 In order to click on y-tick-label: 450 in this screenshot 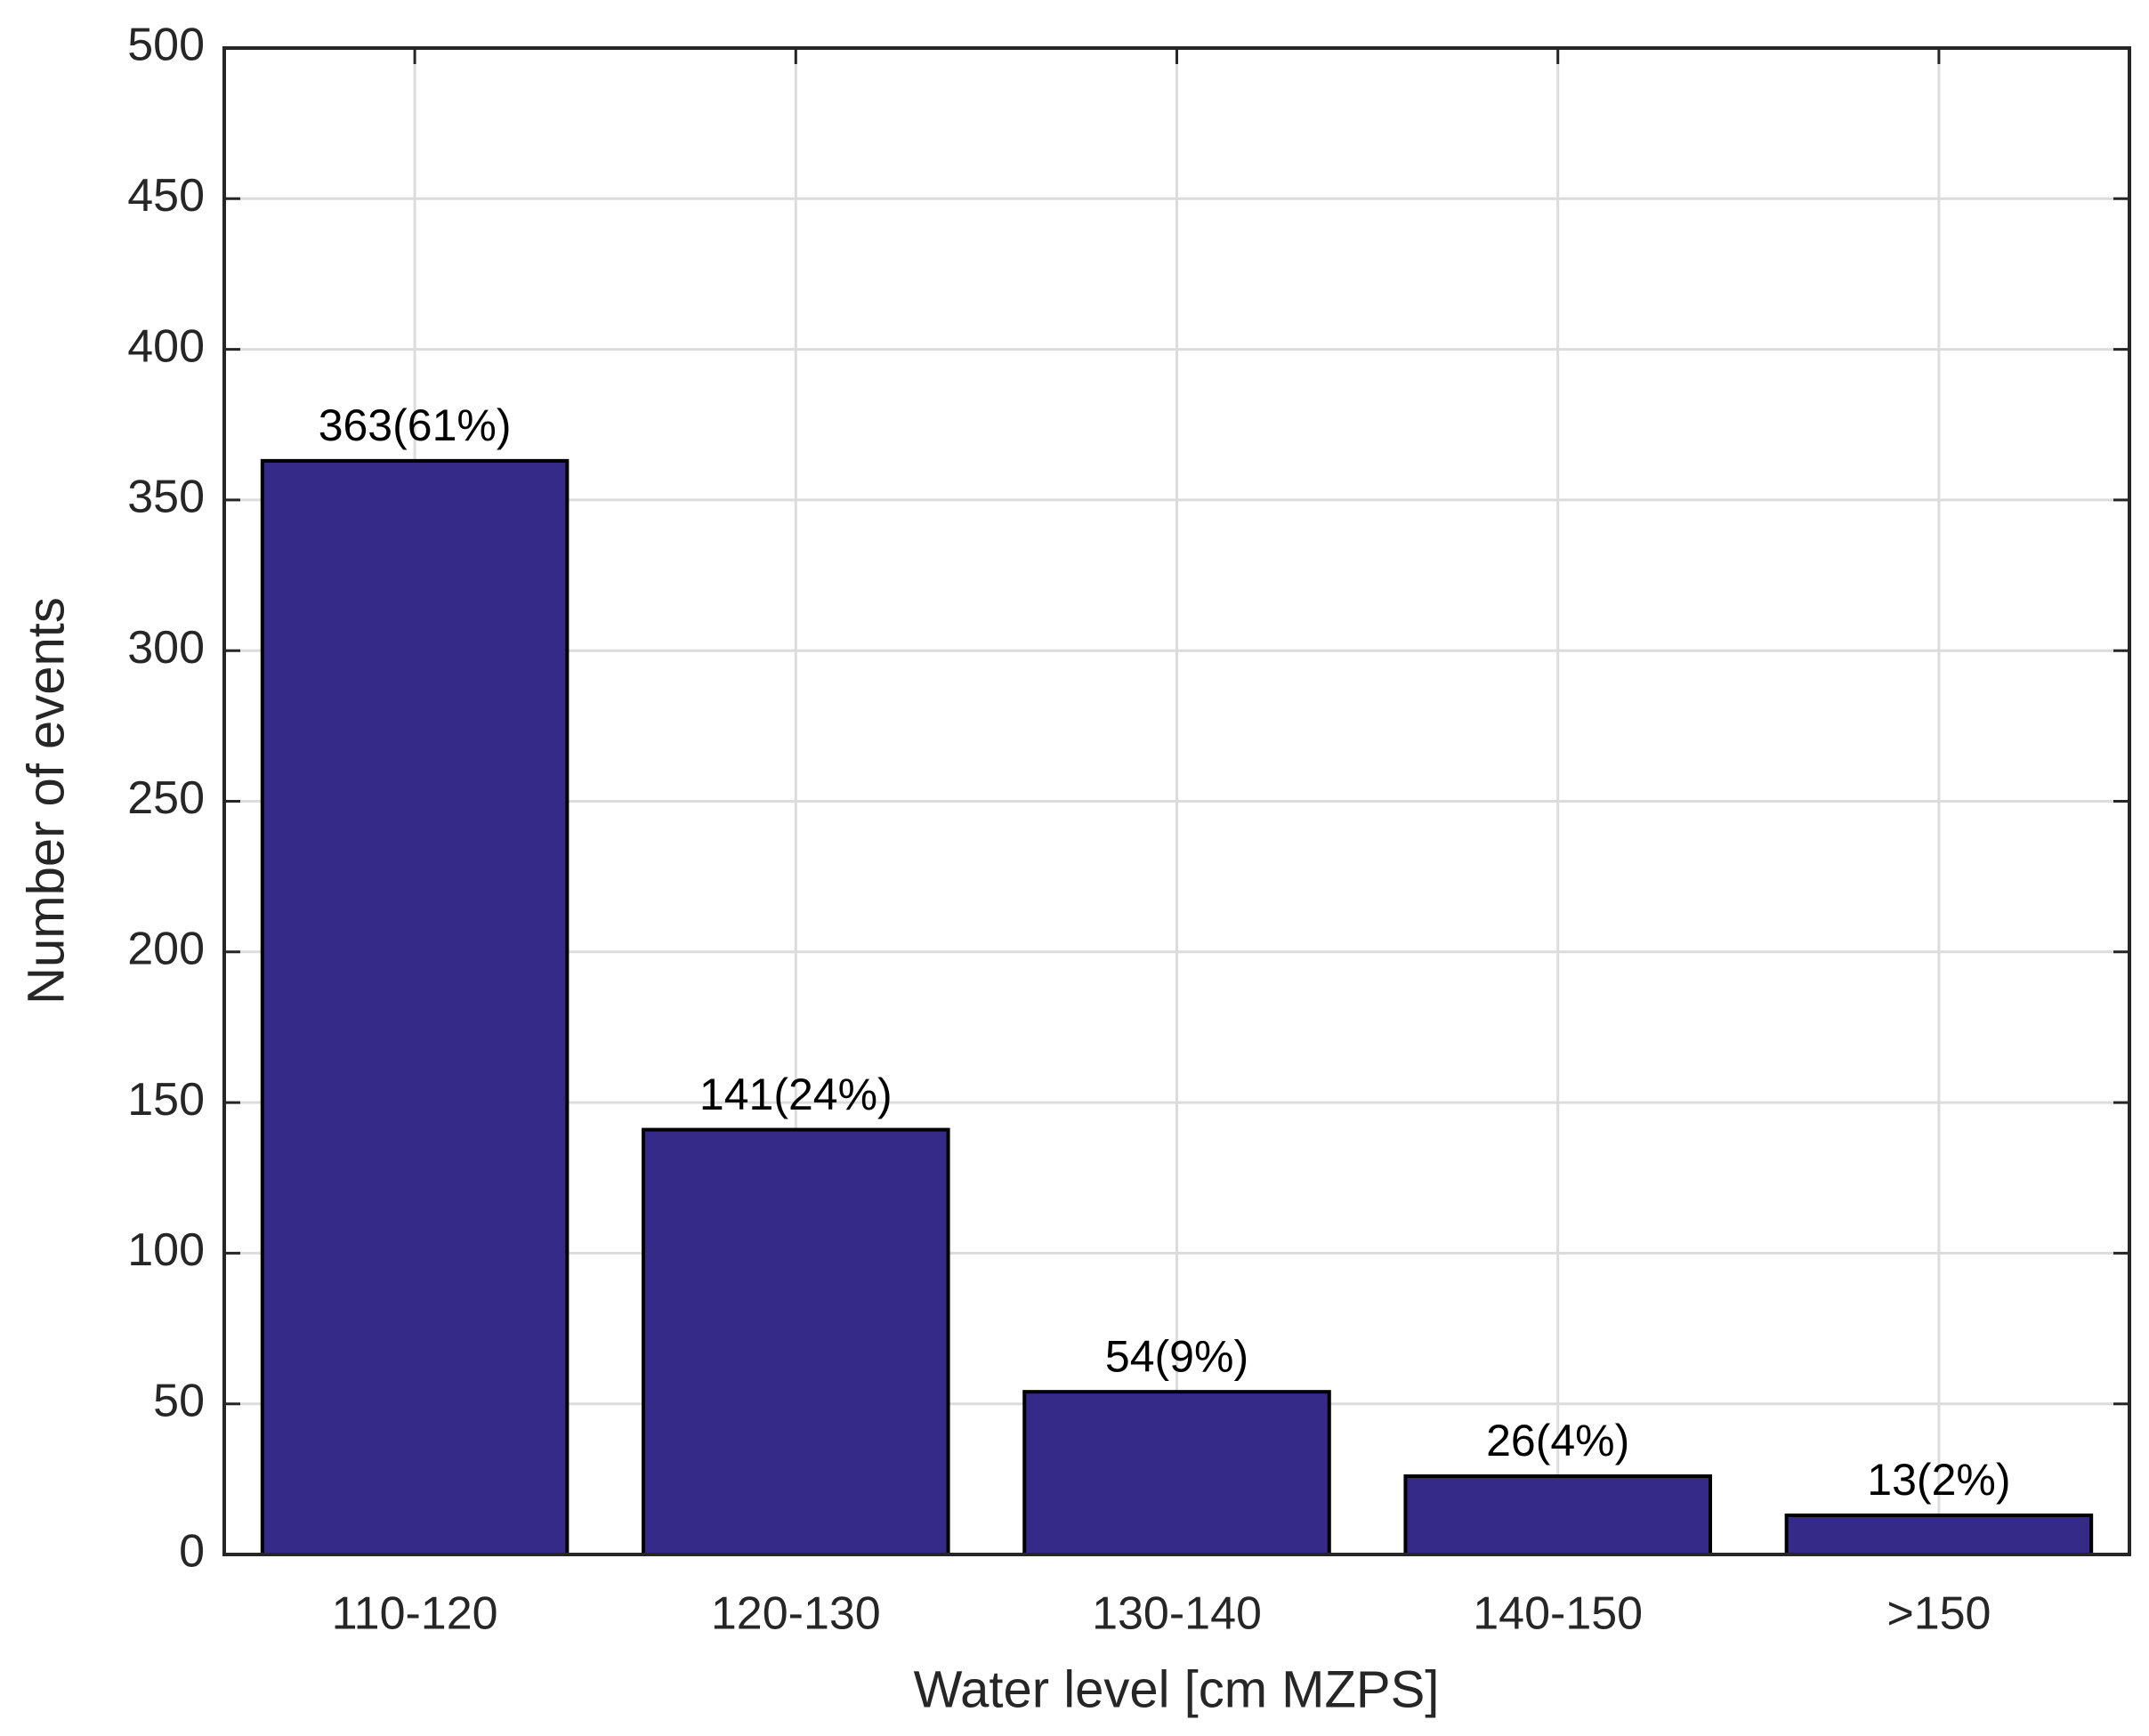, I will do `click(166, 196)`.